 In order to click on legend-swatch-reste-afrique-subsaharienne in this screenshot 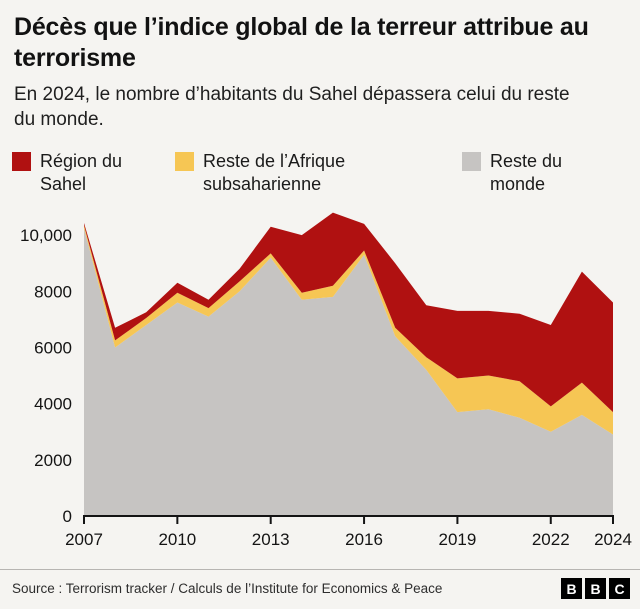, I will do `click(184, 162)`.